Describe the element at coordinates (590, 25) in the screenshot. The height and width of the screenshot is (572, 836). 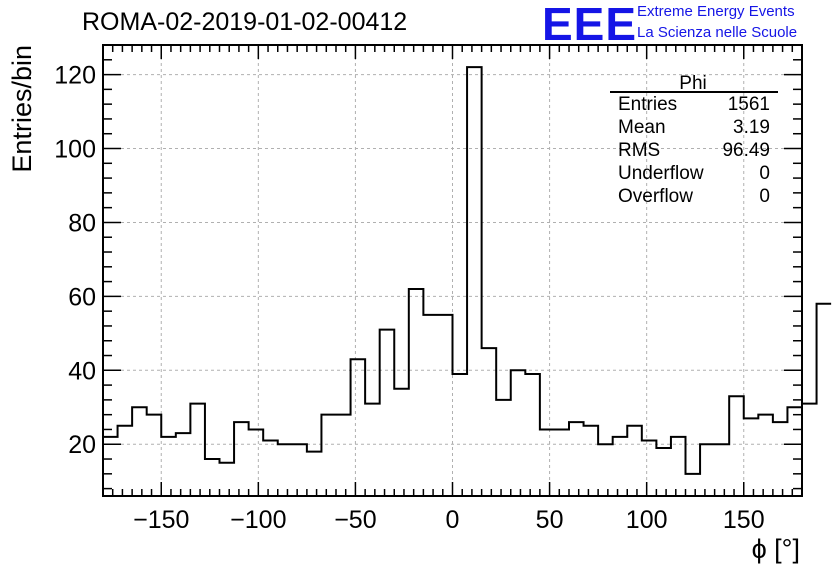
I see `eee-logo: EEE` at that location.